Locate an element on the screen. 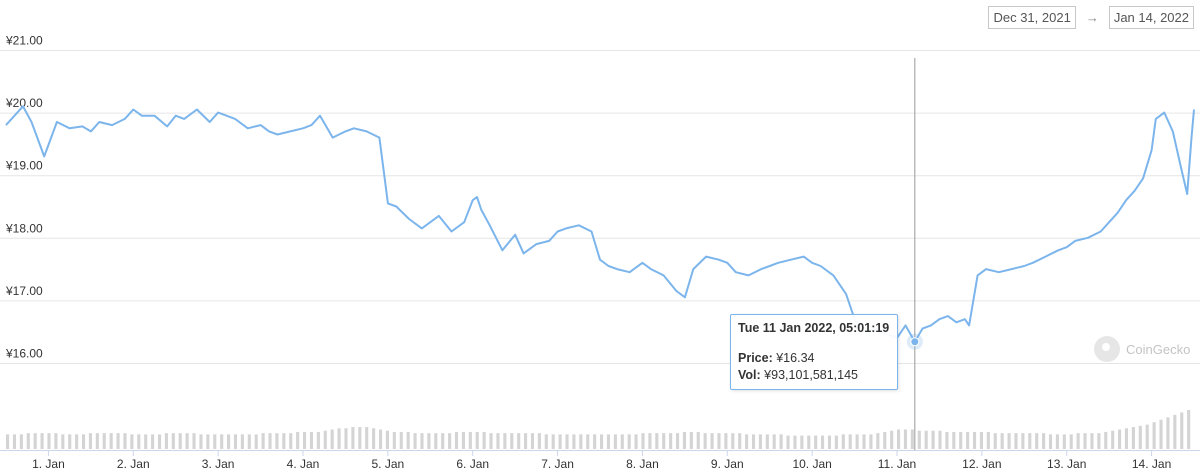 This screenshot has height=476, width=1200. y-tick-label: ¥20.00 is located at coordinates (24, 103).